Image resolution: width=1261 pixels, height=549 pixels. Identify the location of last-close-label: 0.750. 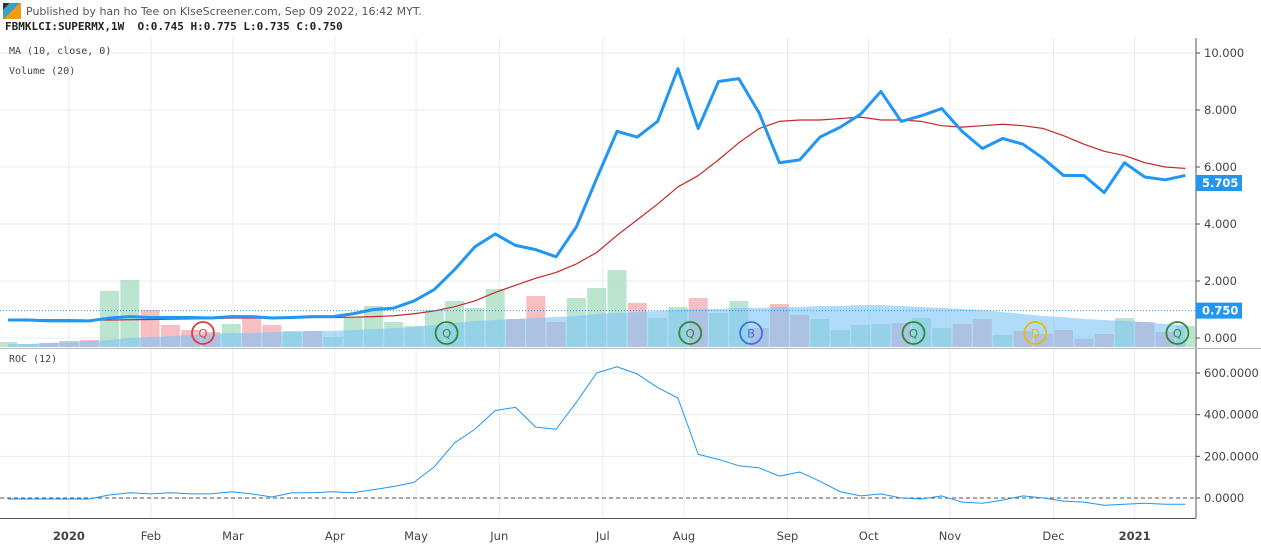
(1220, 311).